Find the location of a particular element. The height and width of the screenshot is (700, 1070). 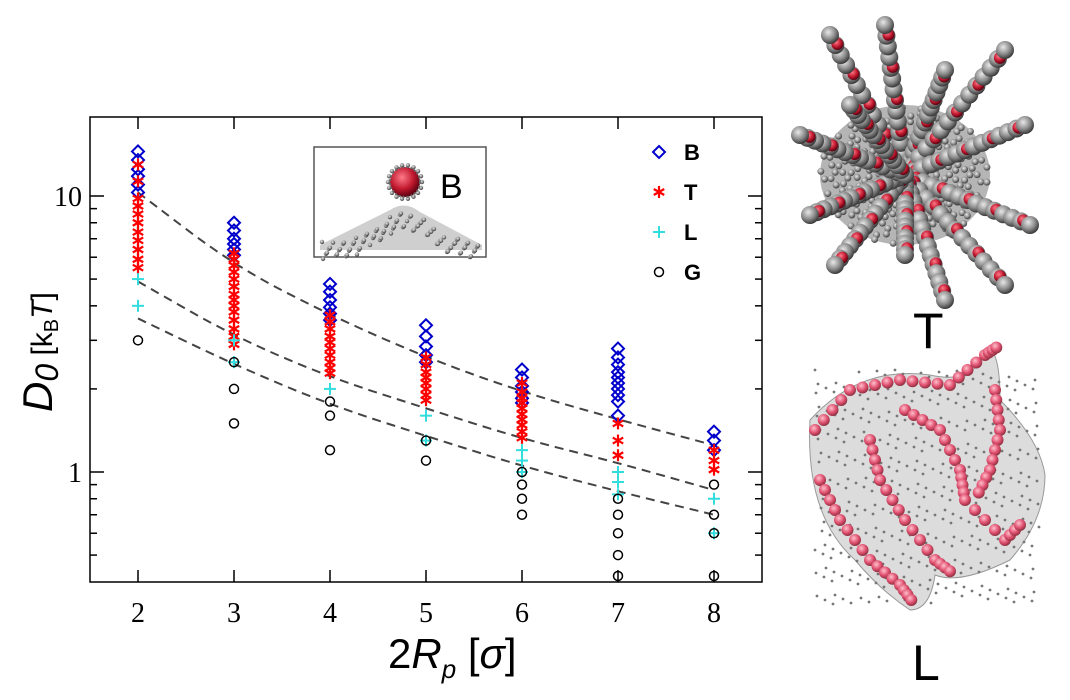

point-T is located at coordinates (714, 450).